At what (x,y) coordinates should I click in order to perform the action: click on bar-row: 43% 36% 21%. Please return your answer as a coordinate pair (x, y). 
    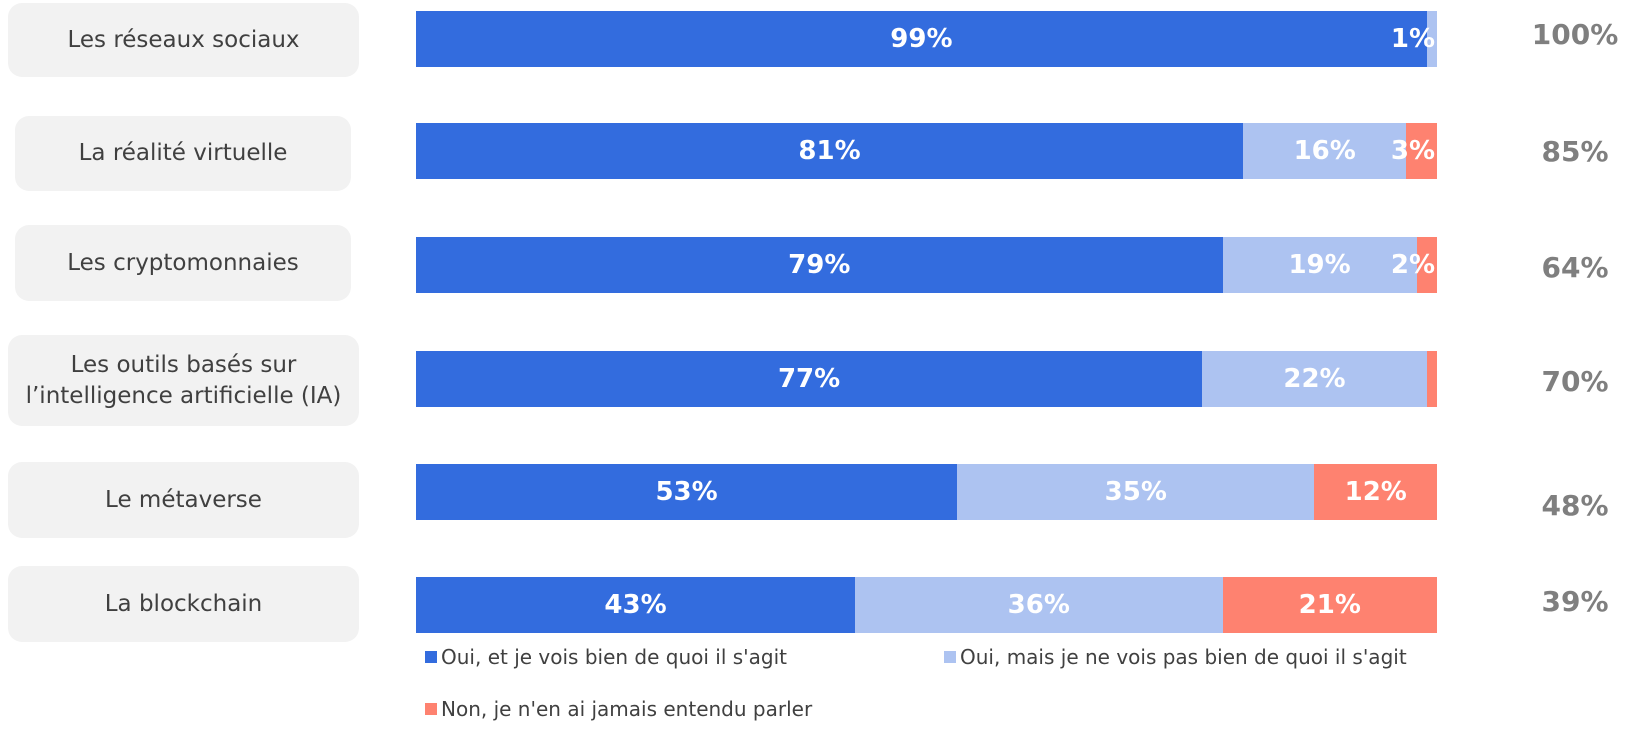
    Looking at the image, I should click on (926, 605).